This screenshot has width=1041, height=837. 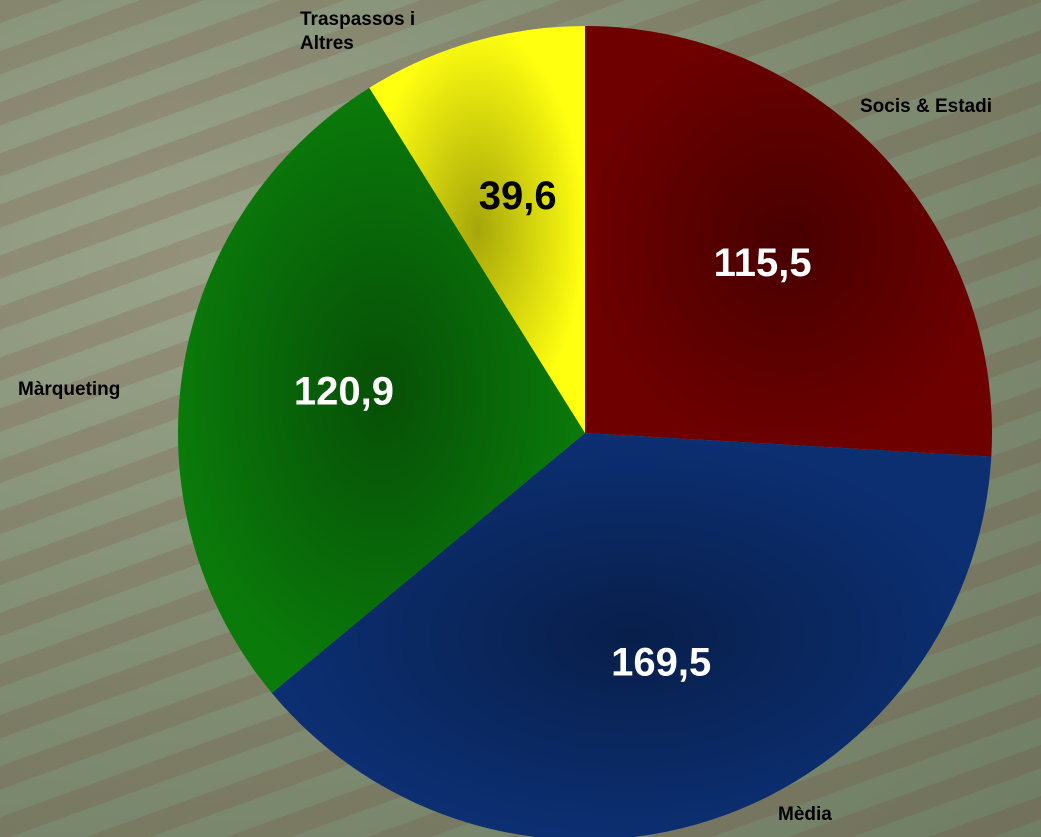 What do you see at coordinates (358, 31) in the screenshot?
I see `category-label: Traspassos i Altres` at bounding box center [358, 31].